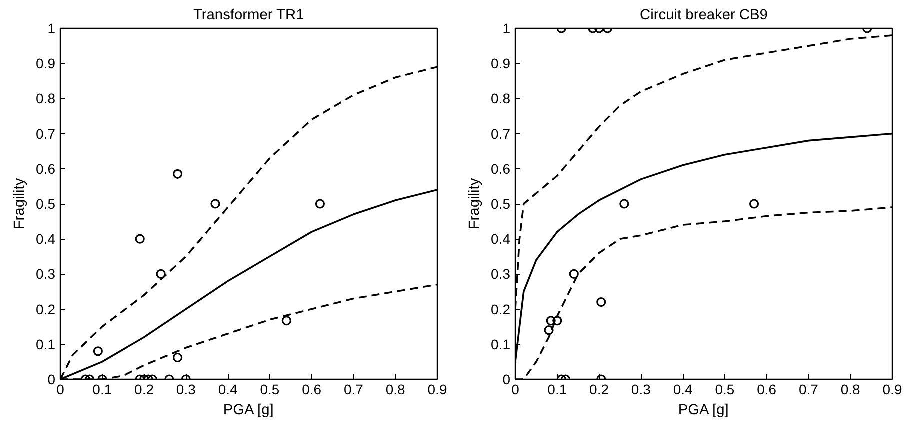  What do you see at coordinates (248, 16) in the screenshot?
I see `chart-title: Transformer TR1` at bounding box center [248, 16].